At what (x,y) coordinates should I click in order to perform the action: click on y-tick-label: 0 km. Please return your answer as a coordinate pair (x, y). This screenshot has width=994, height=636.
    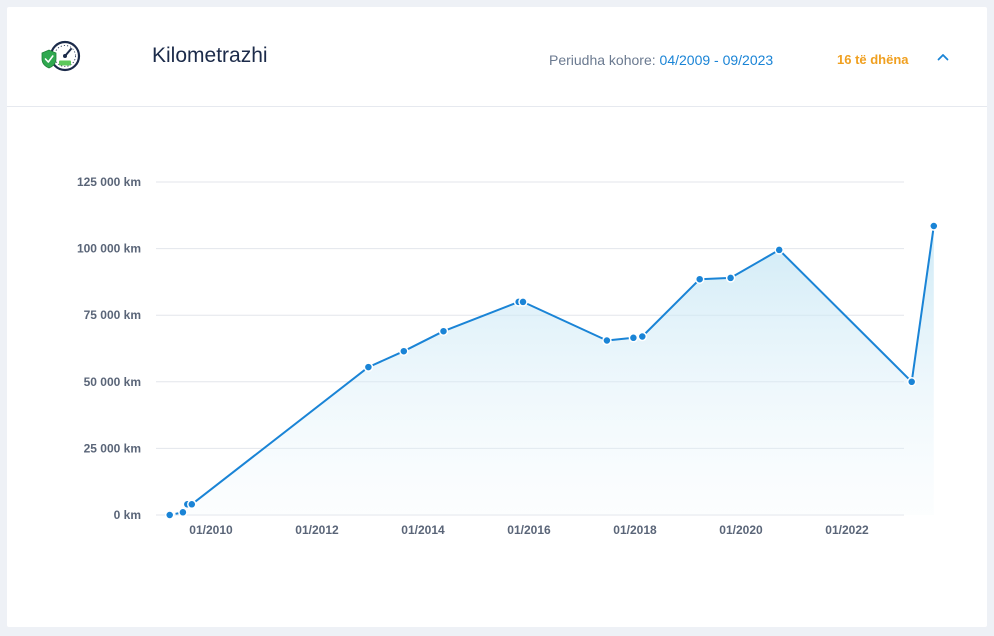
    Looking at the image, I should click on (127, 515).